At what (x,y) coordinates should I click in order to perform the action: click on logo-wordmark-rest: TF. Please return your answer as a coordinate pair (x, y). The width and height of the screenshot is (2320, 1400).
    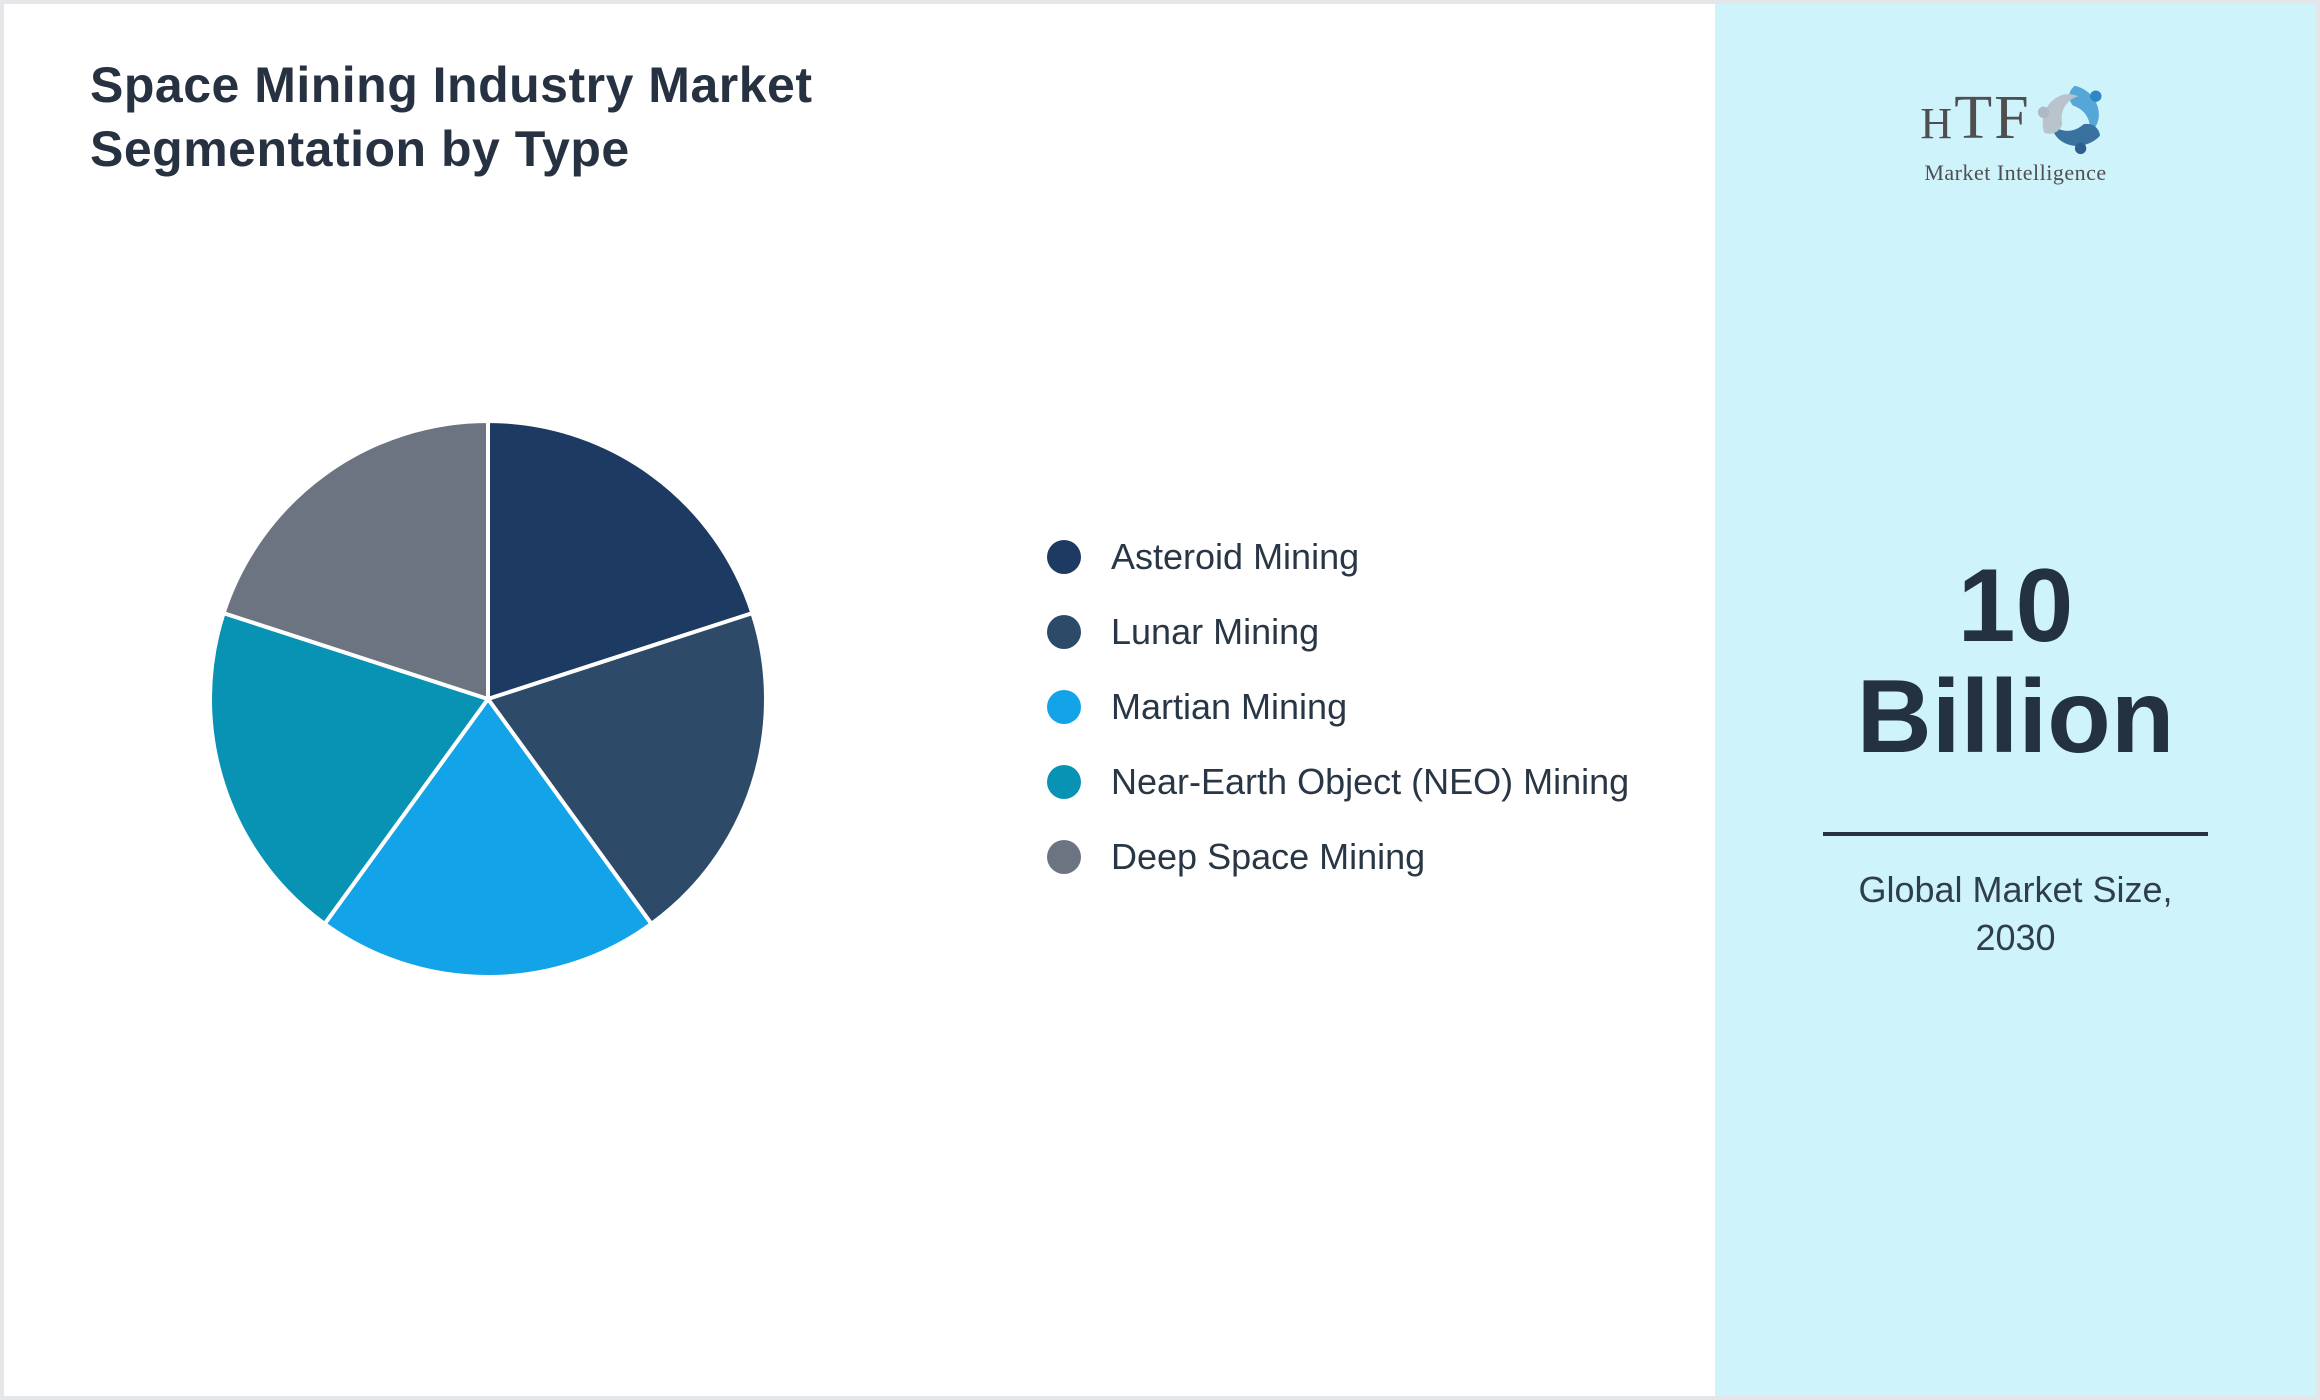
    Looking at the image, I should click on (1992, 118).